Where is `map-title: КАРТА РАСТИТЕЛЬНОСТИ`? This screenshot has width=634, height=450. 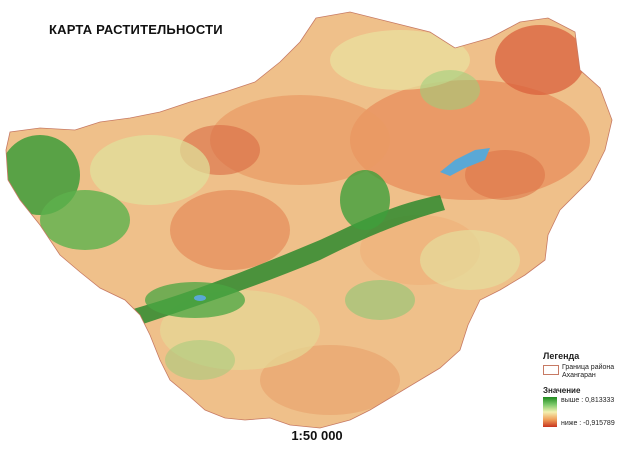
map-title: КАРТА РАСТИТЕЛЬНОСТИ is located at coordinates (136, 29).